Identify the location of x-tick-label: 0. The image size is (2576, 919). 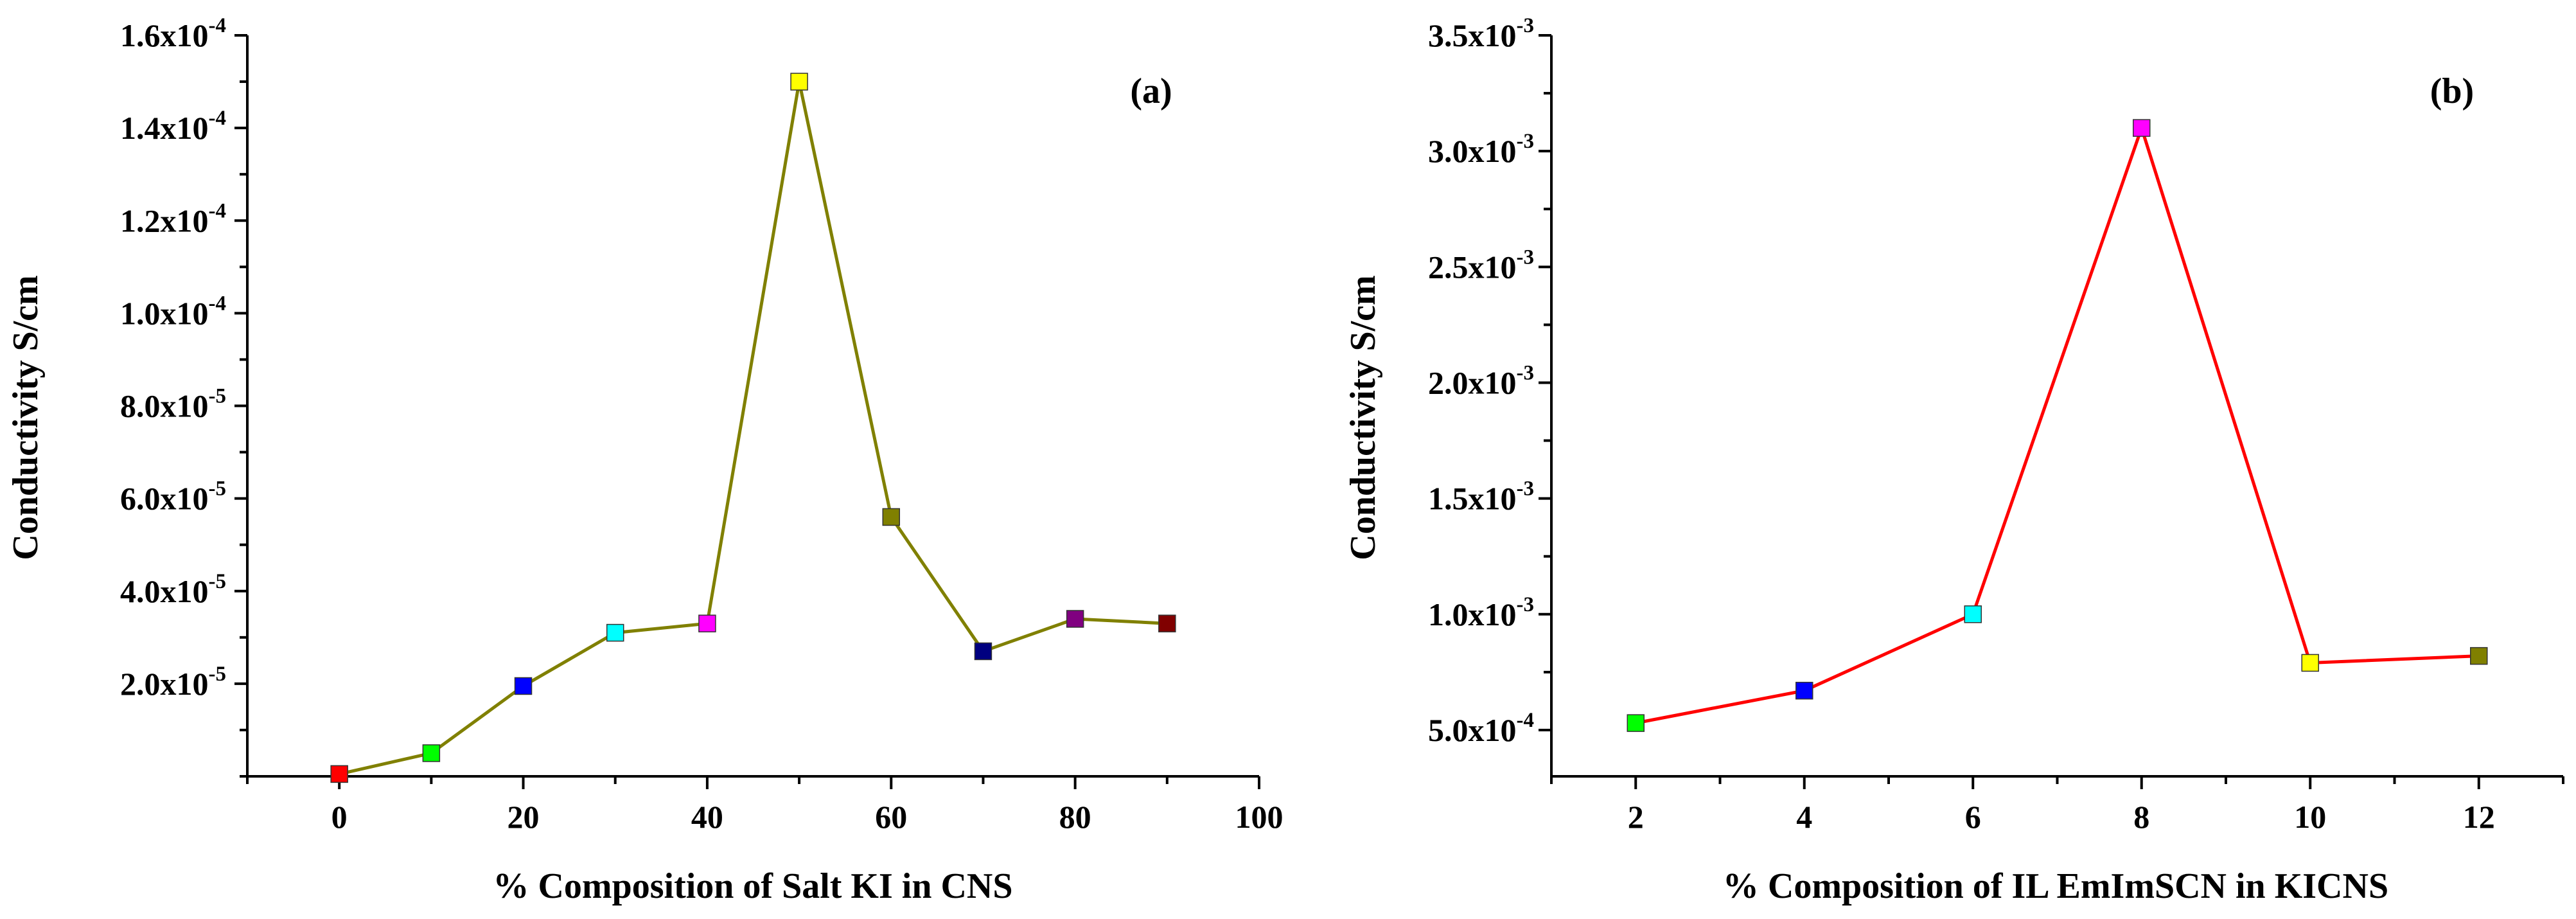
(339, 817).